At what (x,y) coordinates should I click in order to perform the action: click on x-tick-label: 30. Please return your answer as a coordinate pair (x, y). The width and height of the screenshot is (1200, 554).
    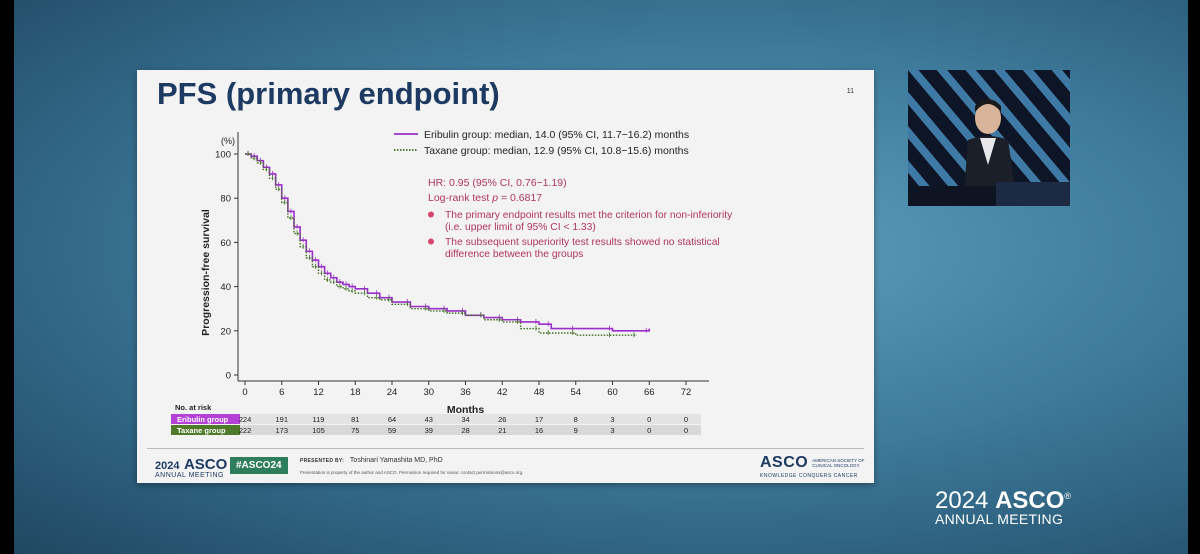
    Looking at the image, I should click on (428, 392).